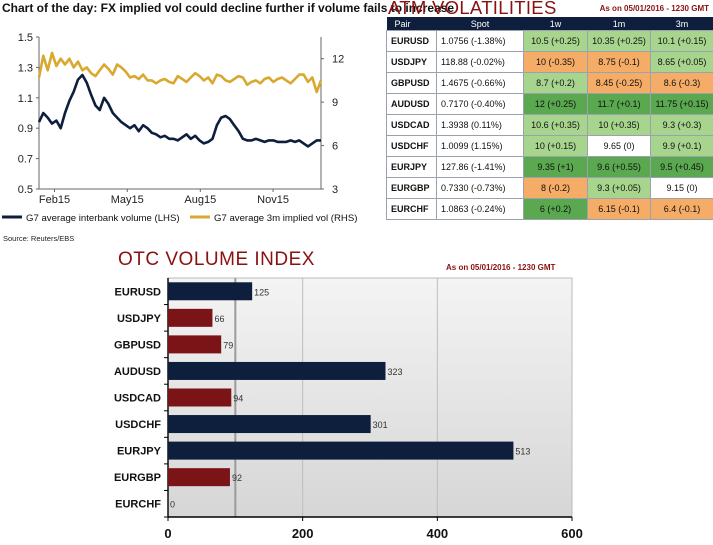 Image resolution: width=713 pixels, height=545 pixels. Describe the element at coordinates (619, 188) in the screenshot. I see `vol-1m-cell: 9.3 (+0.05)` at that location.